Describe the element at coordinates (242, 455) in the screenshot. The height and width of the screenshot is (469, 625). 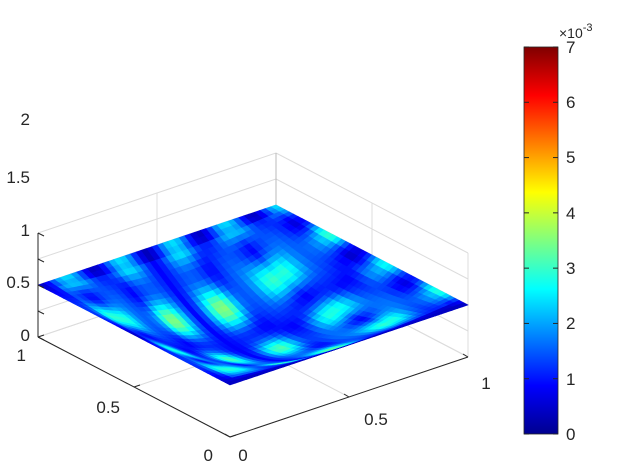
I see `x-tick-label: 0` at that location.